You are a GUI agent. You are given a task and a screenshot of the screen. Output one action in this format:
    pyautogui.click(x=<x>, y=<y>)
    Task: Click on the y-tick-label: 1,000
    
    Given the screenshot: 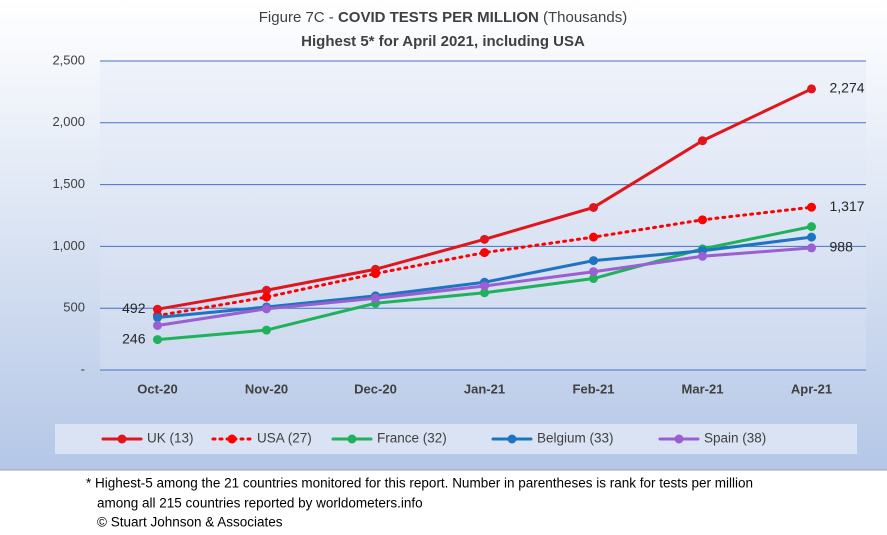 What is the action you would take?
    pyautogui.click(x=68, y=245)
    